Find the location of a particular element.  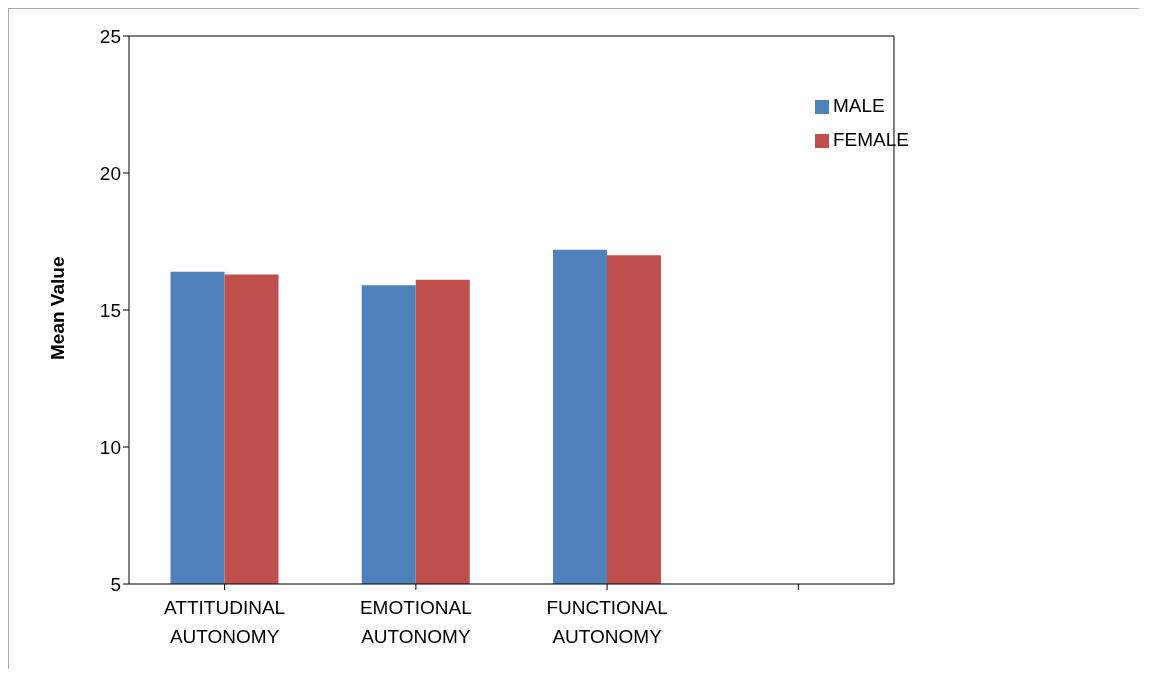

y-tick-label: 25 is located at coordinates (110, 36).